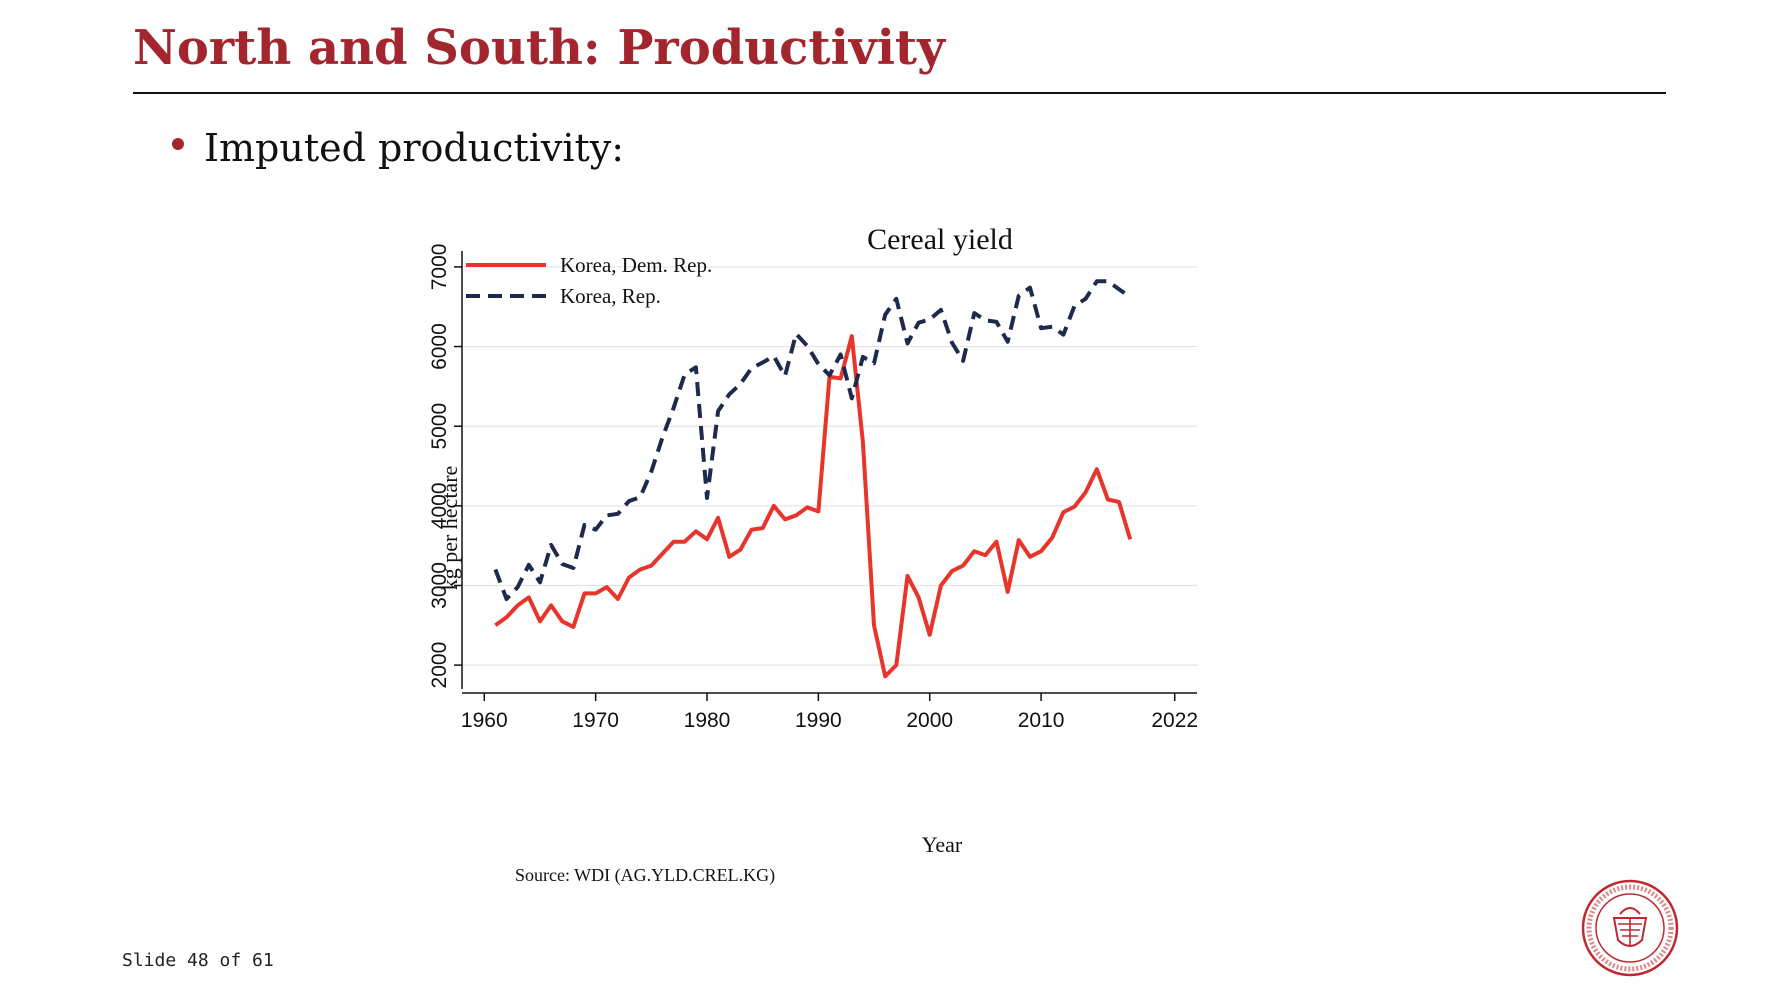 This screenshot has width=1776, height=1004. Describe the element at coordinates (414, 148) in the screenshot. I see `bullet-text: Imputed productivity:` at that location.